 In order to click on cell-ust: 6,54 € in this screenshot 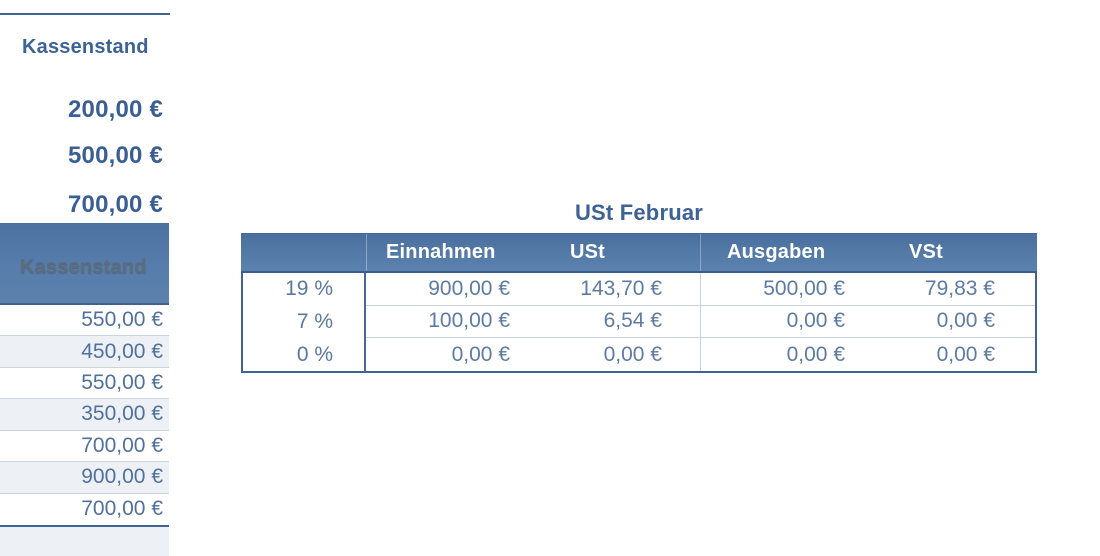, I will do `click(632, 321)`.